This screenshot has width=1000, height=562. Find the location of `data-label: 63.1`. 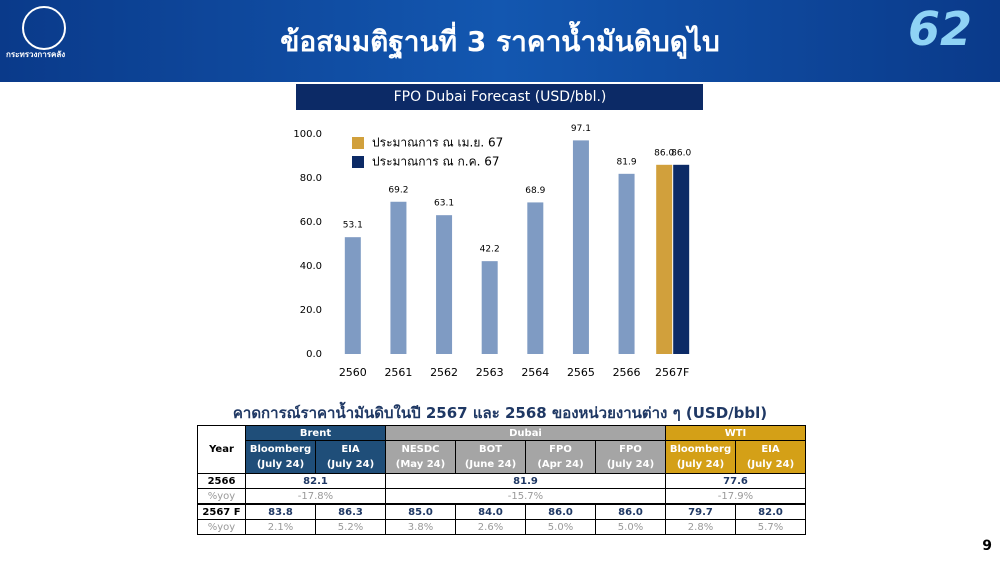

data-label: 63.1 is located at coordinates (444, 204).